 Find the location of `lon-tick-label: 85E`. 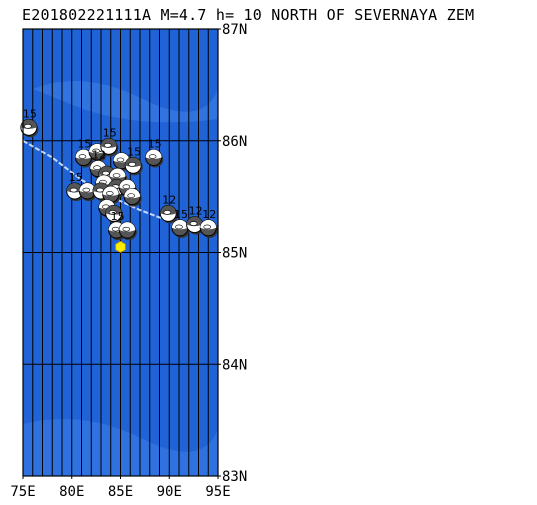

lon-tick-label: 85E is located at coordinates (120, 492).